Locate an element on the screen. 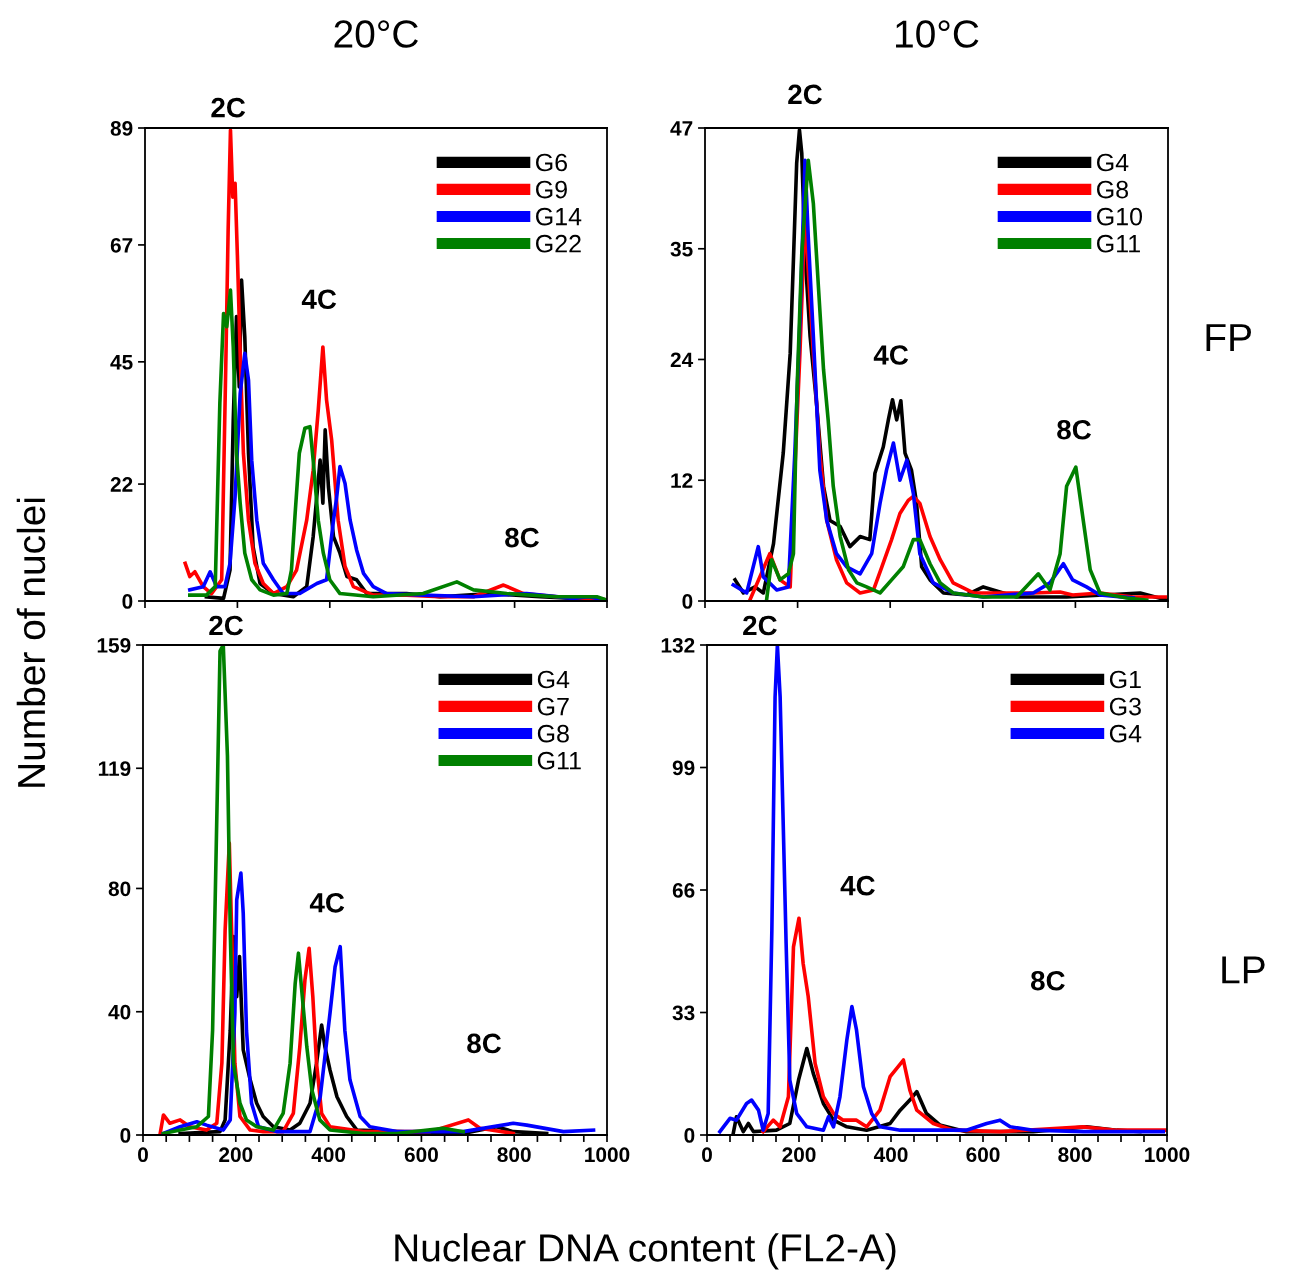  legend-label: G9 is located at coordinates (551, 189).